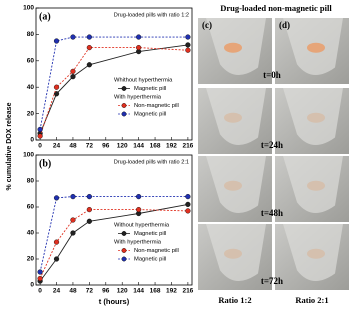 The height and width of the screenshot is (309, 358). What do you see at coordinates (171, 291) in the screenshot?
I see `x-tick-label: 192` at bounding box center [171, 291].